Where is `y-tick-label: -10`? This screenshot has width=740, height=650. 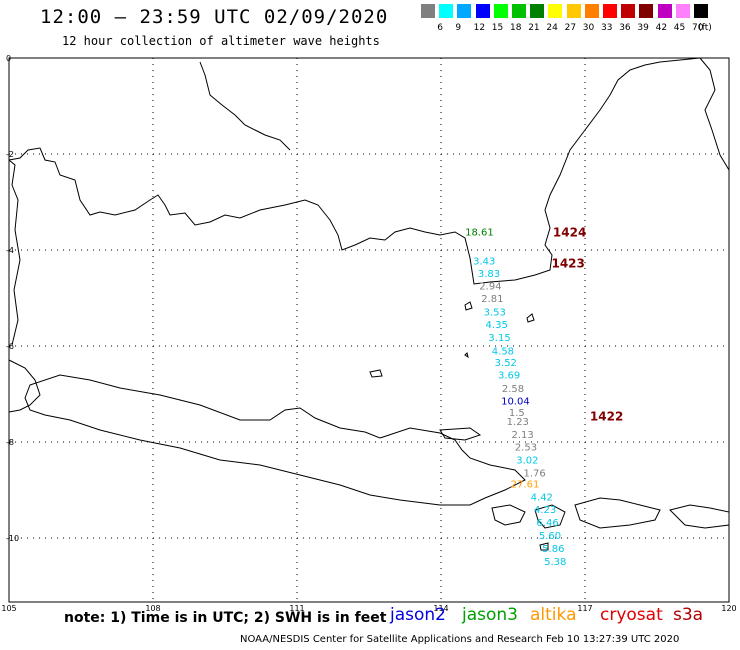
y-tick-label: -10 is located at coordinates (12, 538).